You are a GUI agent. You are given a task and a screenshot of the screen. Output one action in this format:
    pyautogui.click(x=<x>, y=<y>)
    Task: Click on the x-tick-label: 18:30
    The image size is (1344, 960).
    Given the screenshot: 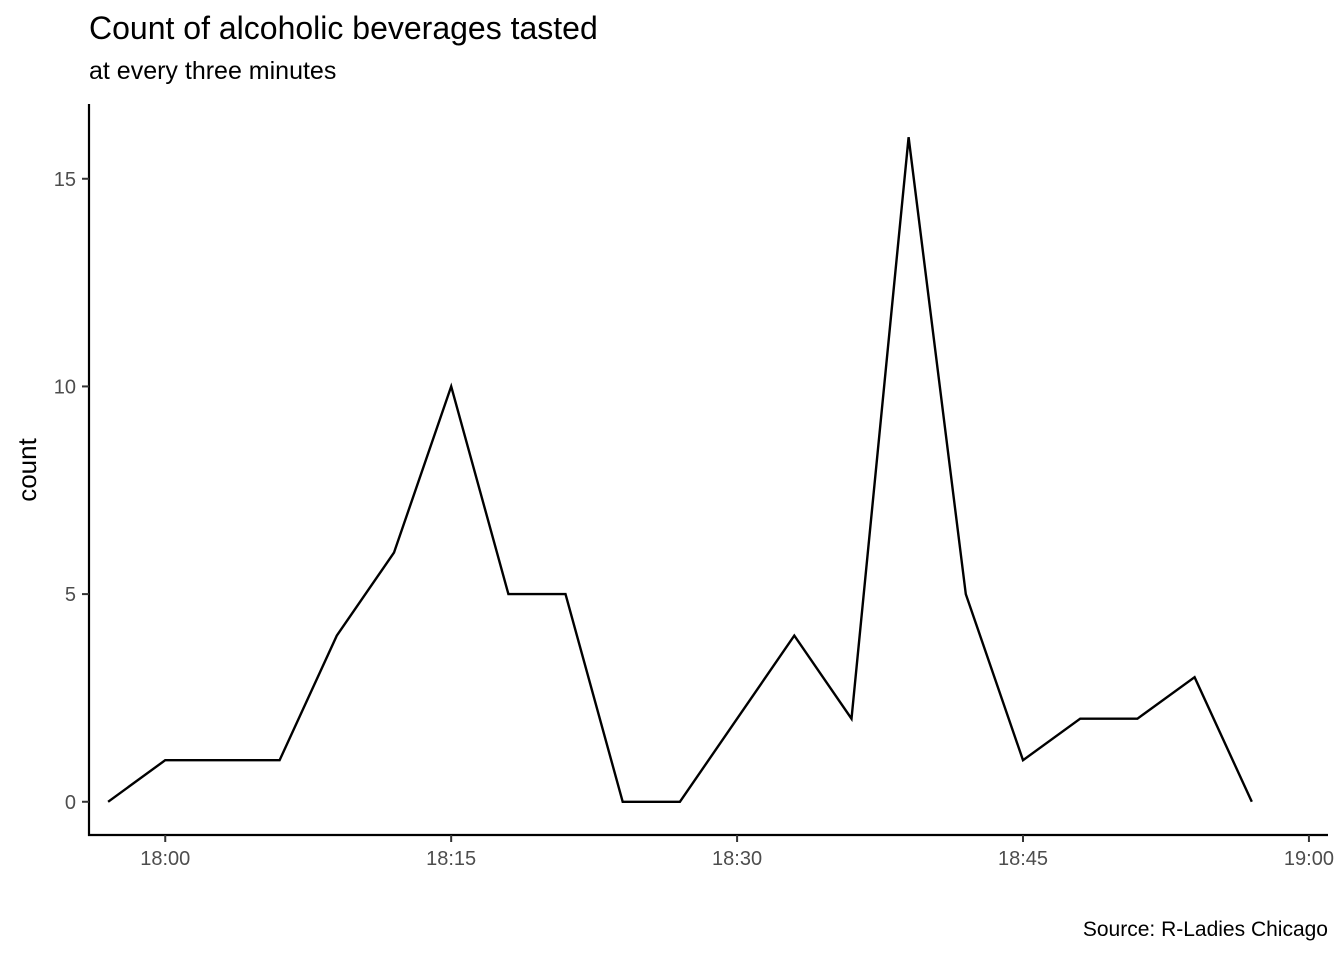 What is the action you would take?
    pyautogui.click(x=737, y=859)
    